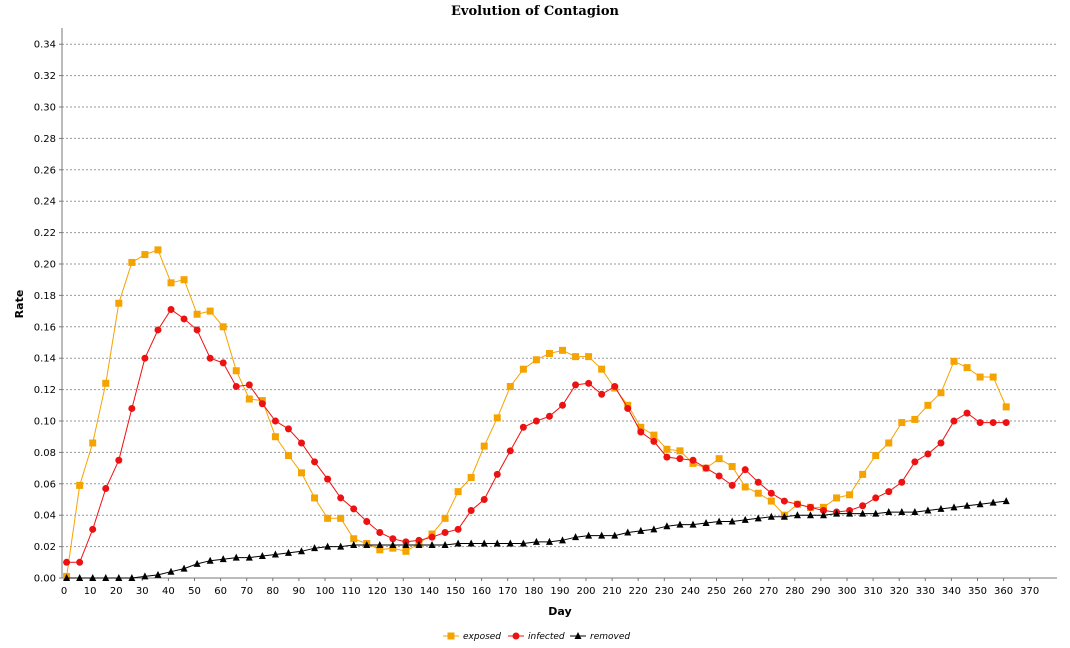 This screenshot has width=1070, height=648. What do you see at coordinates (533, 591) in the screenshot?
I see `x-tick-label: 180` at bounding box center [533, 591].